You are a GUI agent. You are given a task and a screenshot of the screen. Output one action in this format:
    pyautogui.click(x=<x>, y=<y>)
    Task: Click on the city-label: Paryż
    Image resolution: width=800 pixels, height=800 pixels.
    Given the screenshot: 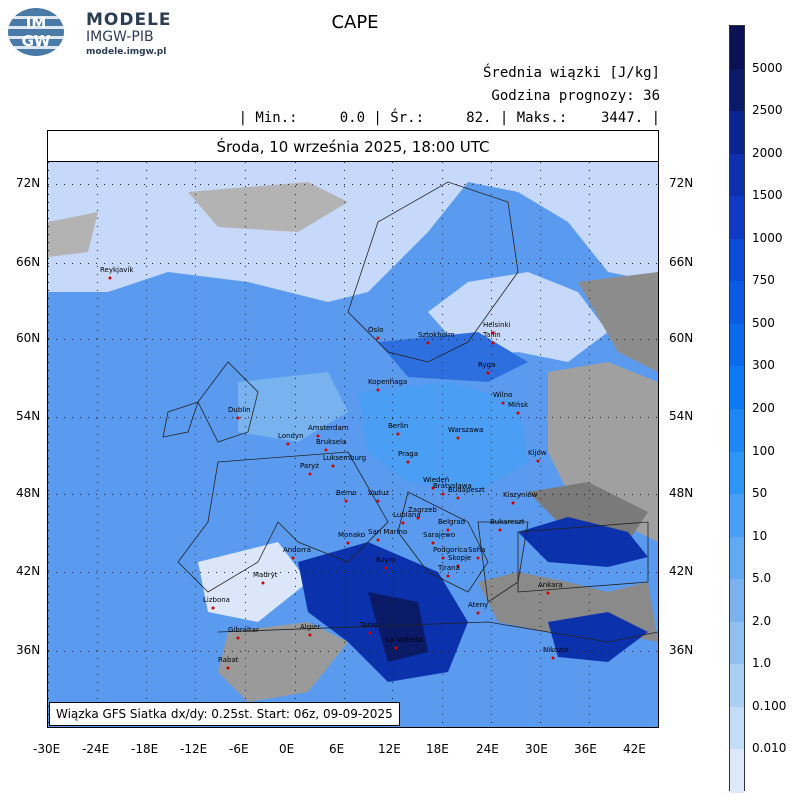 What is the action you would take?
    pyautogui.click(x=309, y=466)
    